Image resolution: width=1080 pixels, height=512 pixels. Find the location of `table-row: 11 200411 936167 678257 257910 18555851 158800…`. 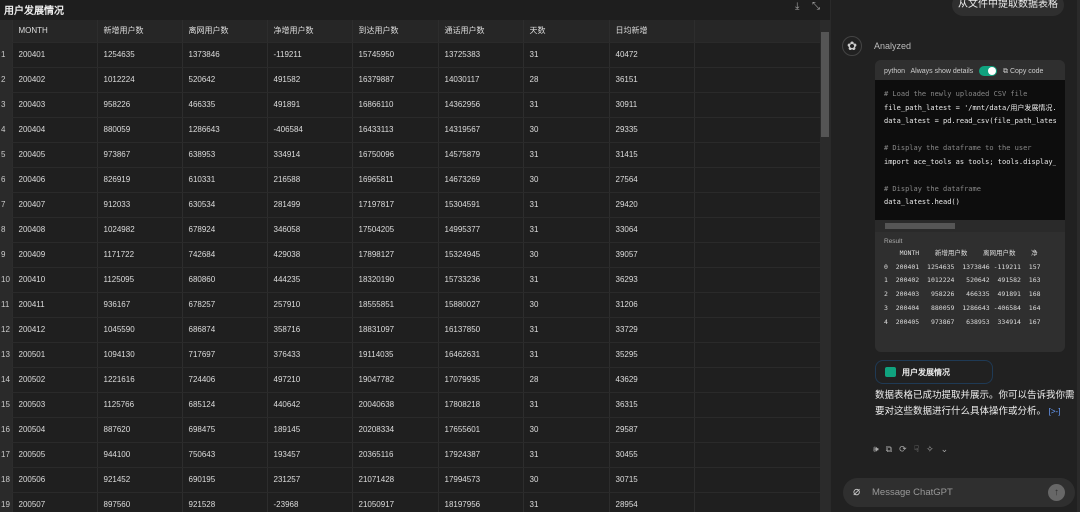

table-row: 11 200411 936167 678257 257910 18555851 158800… is located at coordinates (410, 305).